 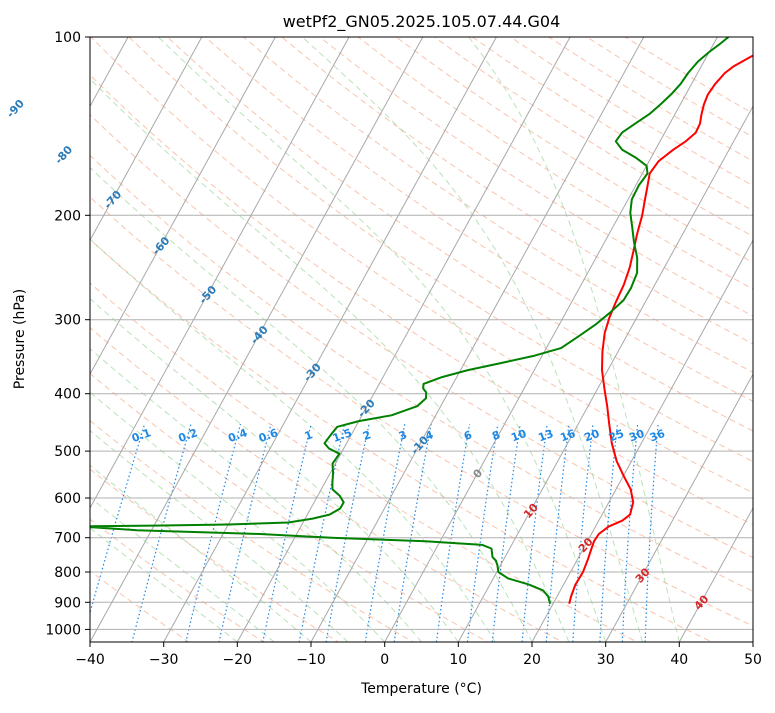 I want to click on x-tick-label: 20, so click(x=532, y=660).